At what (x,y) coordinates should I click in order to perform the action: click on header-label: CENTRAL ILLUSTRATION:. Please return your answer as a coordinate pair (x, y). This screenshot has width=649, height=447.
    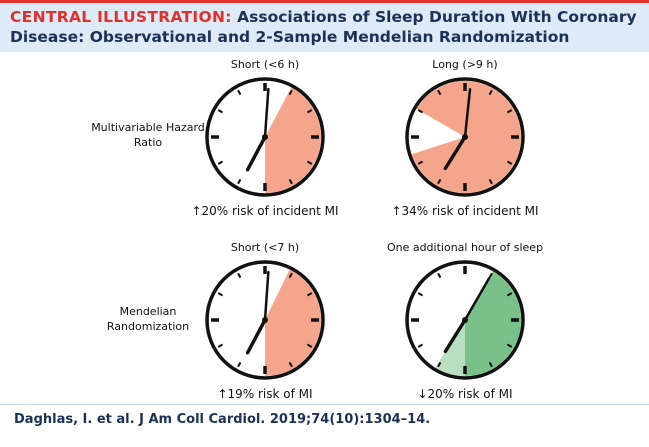
    Looking at the image, I should click on (121, 17).